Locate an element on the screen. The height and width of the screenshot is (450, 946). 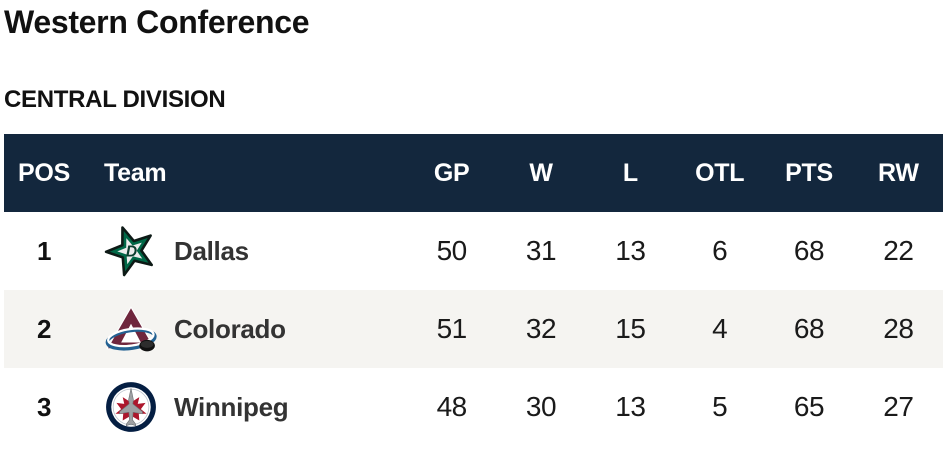
svg-text: D is located at coordinates (131, 252).